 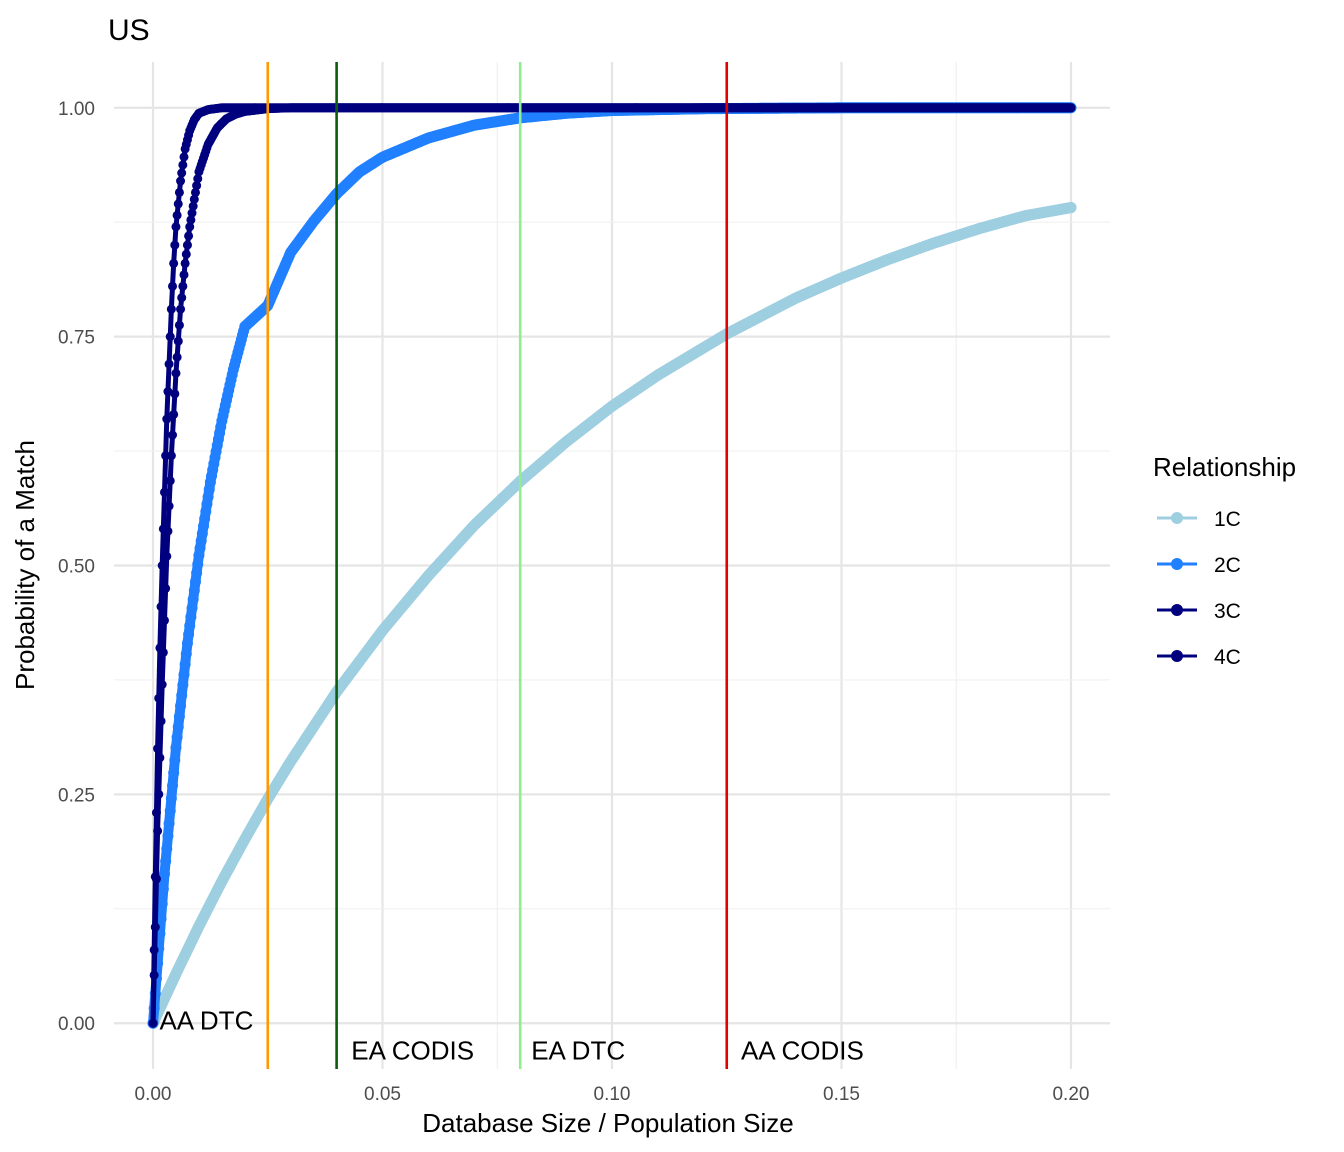 I want to click on x-tick-label: 0.00, so click(x=153, y=1094).